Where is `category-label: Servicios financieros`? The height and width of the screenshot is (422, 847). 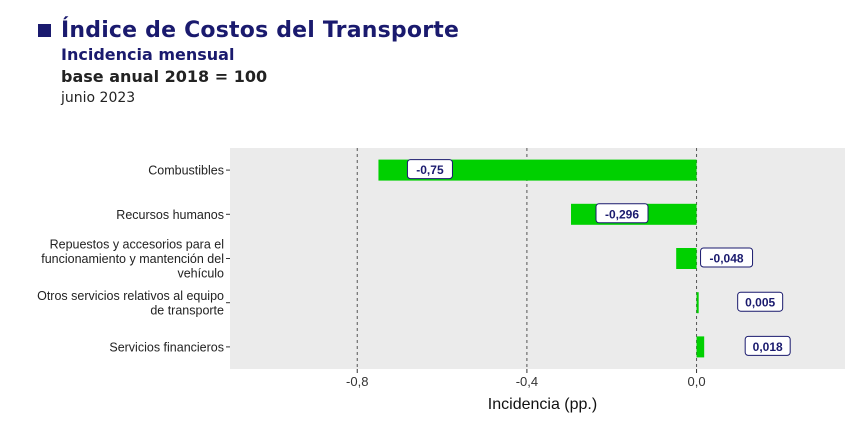 category-label: Servicios financieros is located at coordinates (166, 347).